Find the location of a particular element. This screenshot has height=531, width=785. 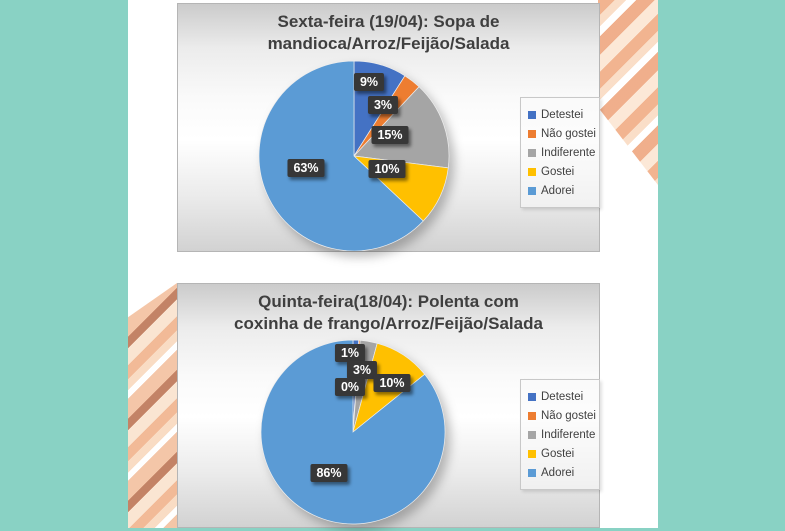

chart-title-line2: coxinha de frango/Arroz/Feijão/Salada is located at coordinates (388, 323).